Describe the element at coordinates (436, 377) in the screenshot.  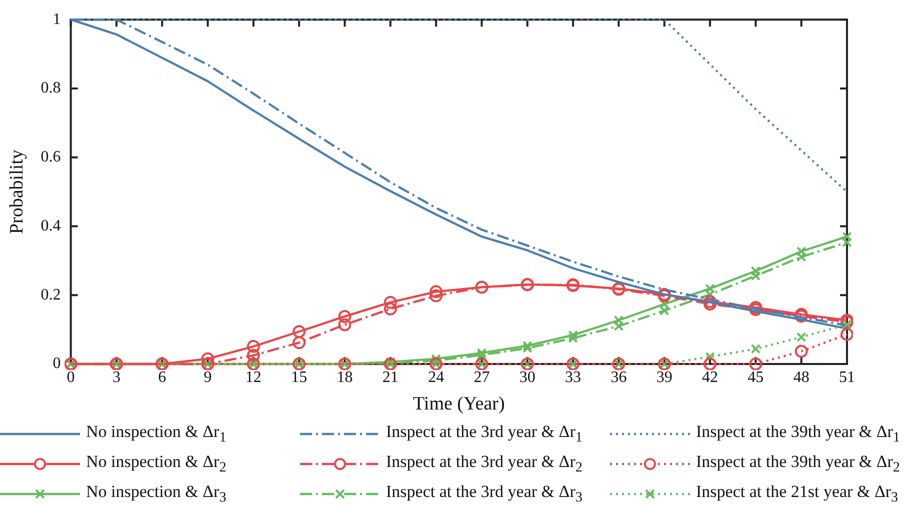
I see `x-tick-label: 24` at that location.